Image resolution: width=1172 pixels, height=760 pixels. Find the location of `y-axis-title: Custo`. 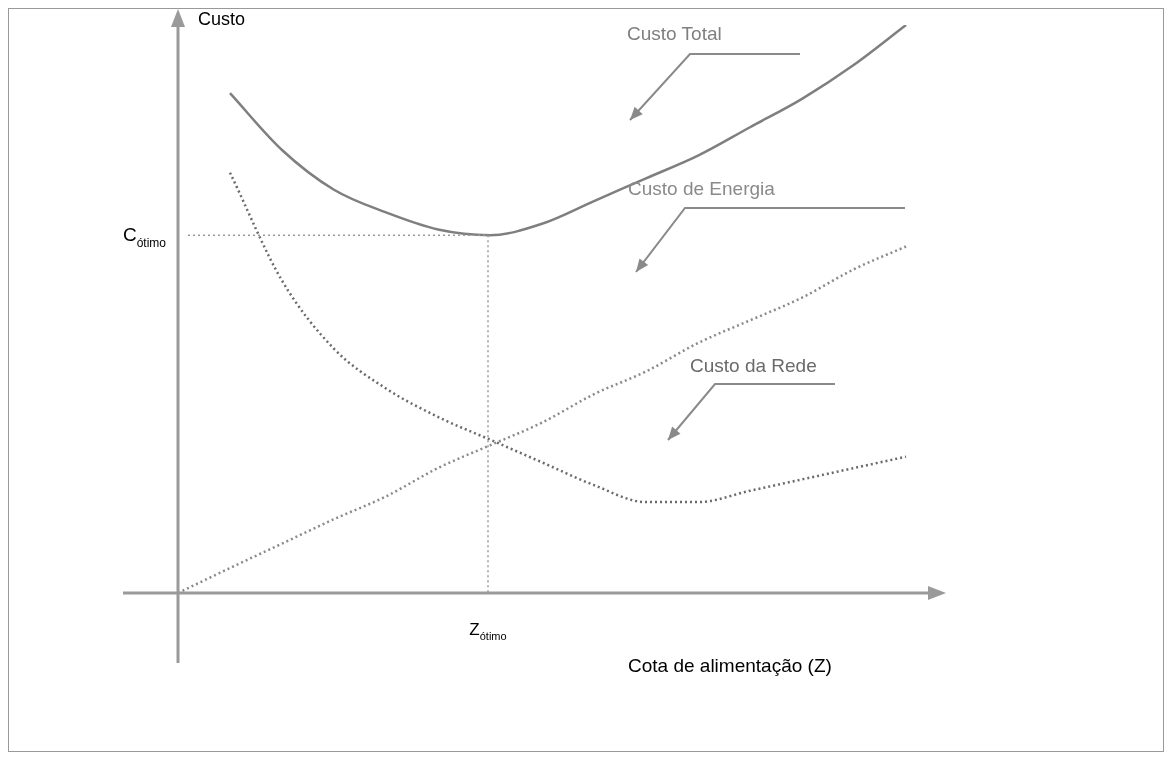

y-axis-title: Custo is located at coordinates (222, 19).